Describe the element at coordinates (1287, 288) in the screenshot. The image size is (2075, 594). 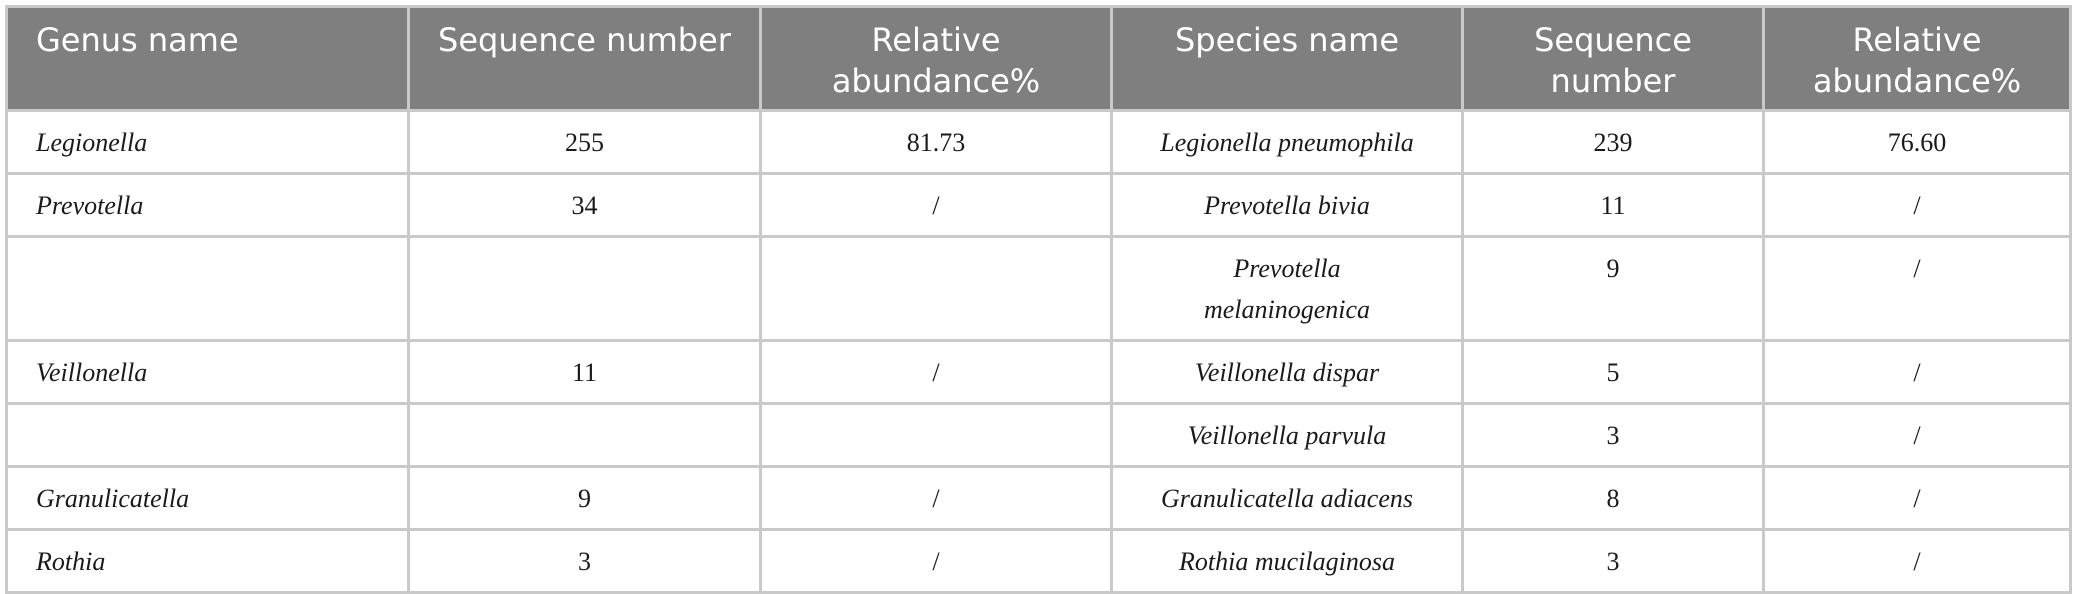
I see `species-cell: Prevotella melaninogenica` at that location.